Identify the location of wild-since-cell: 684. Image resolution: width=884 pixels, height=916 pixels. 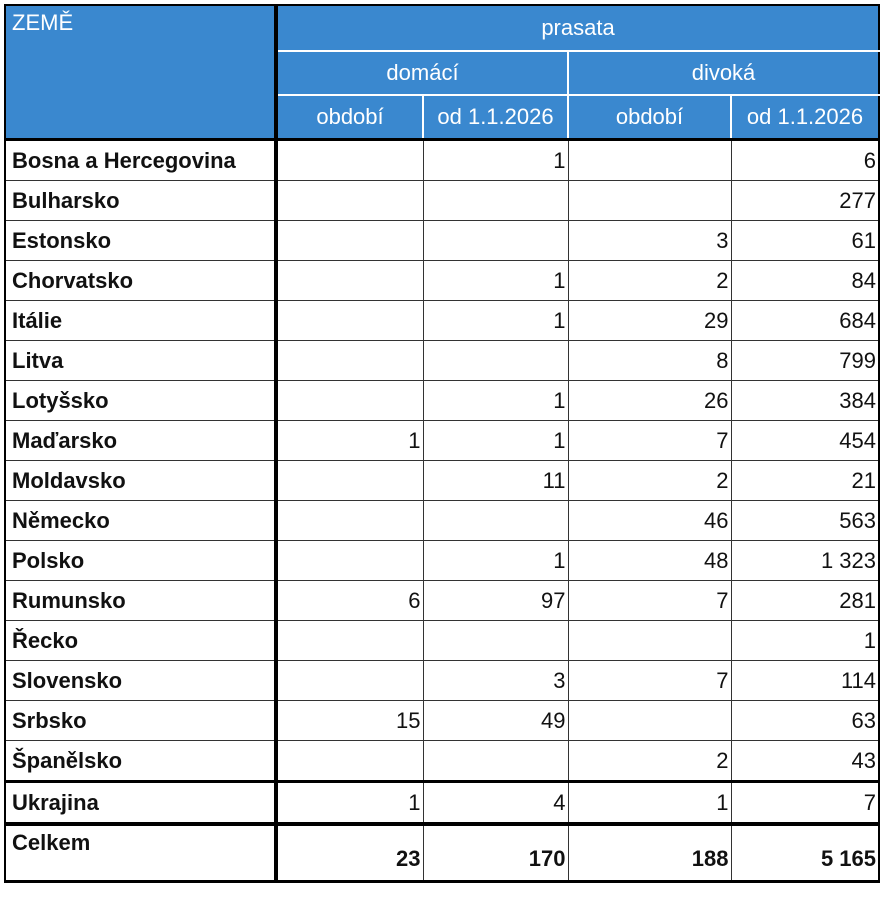
(805, 320).